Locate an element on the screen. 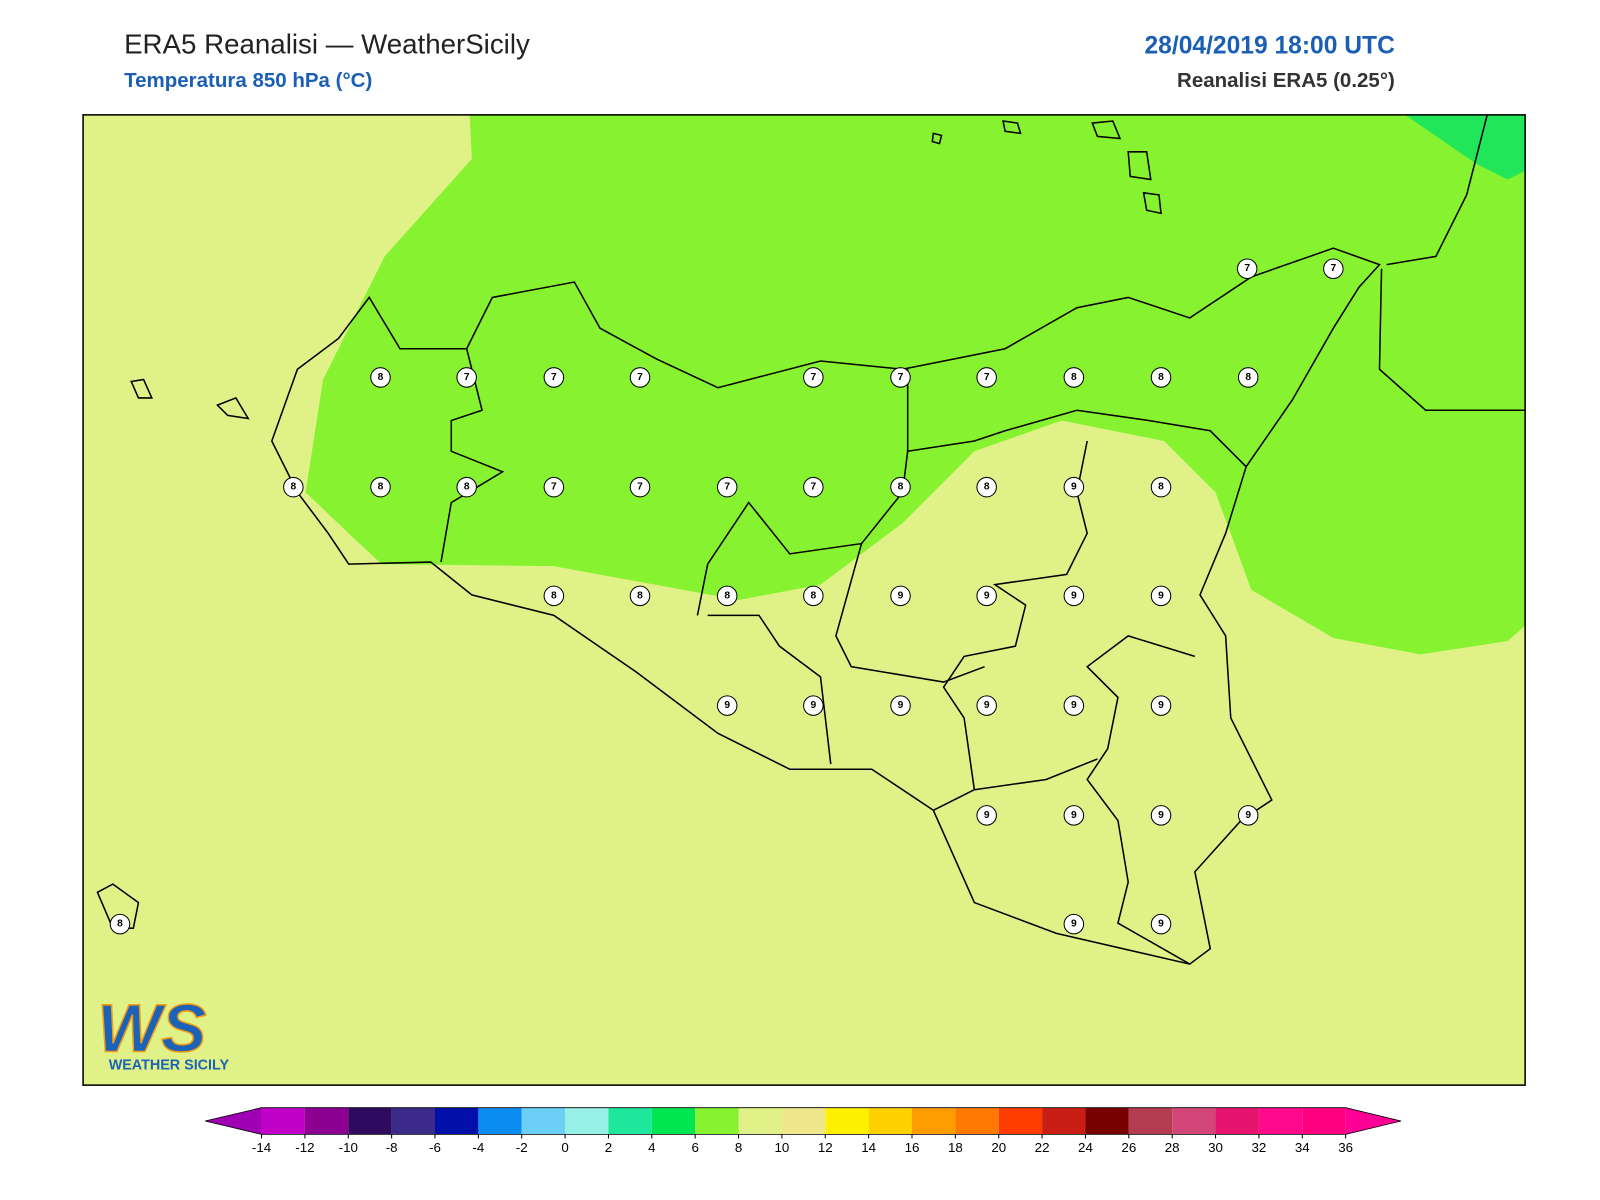 Image resolution: width=1600 pixels, height=1200 pixels. colorbar-tick-label: 10 is located at coordinates (781, 1147).